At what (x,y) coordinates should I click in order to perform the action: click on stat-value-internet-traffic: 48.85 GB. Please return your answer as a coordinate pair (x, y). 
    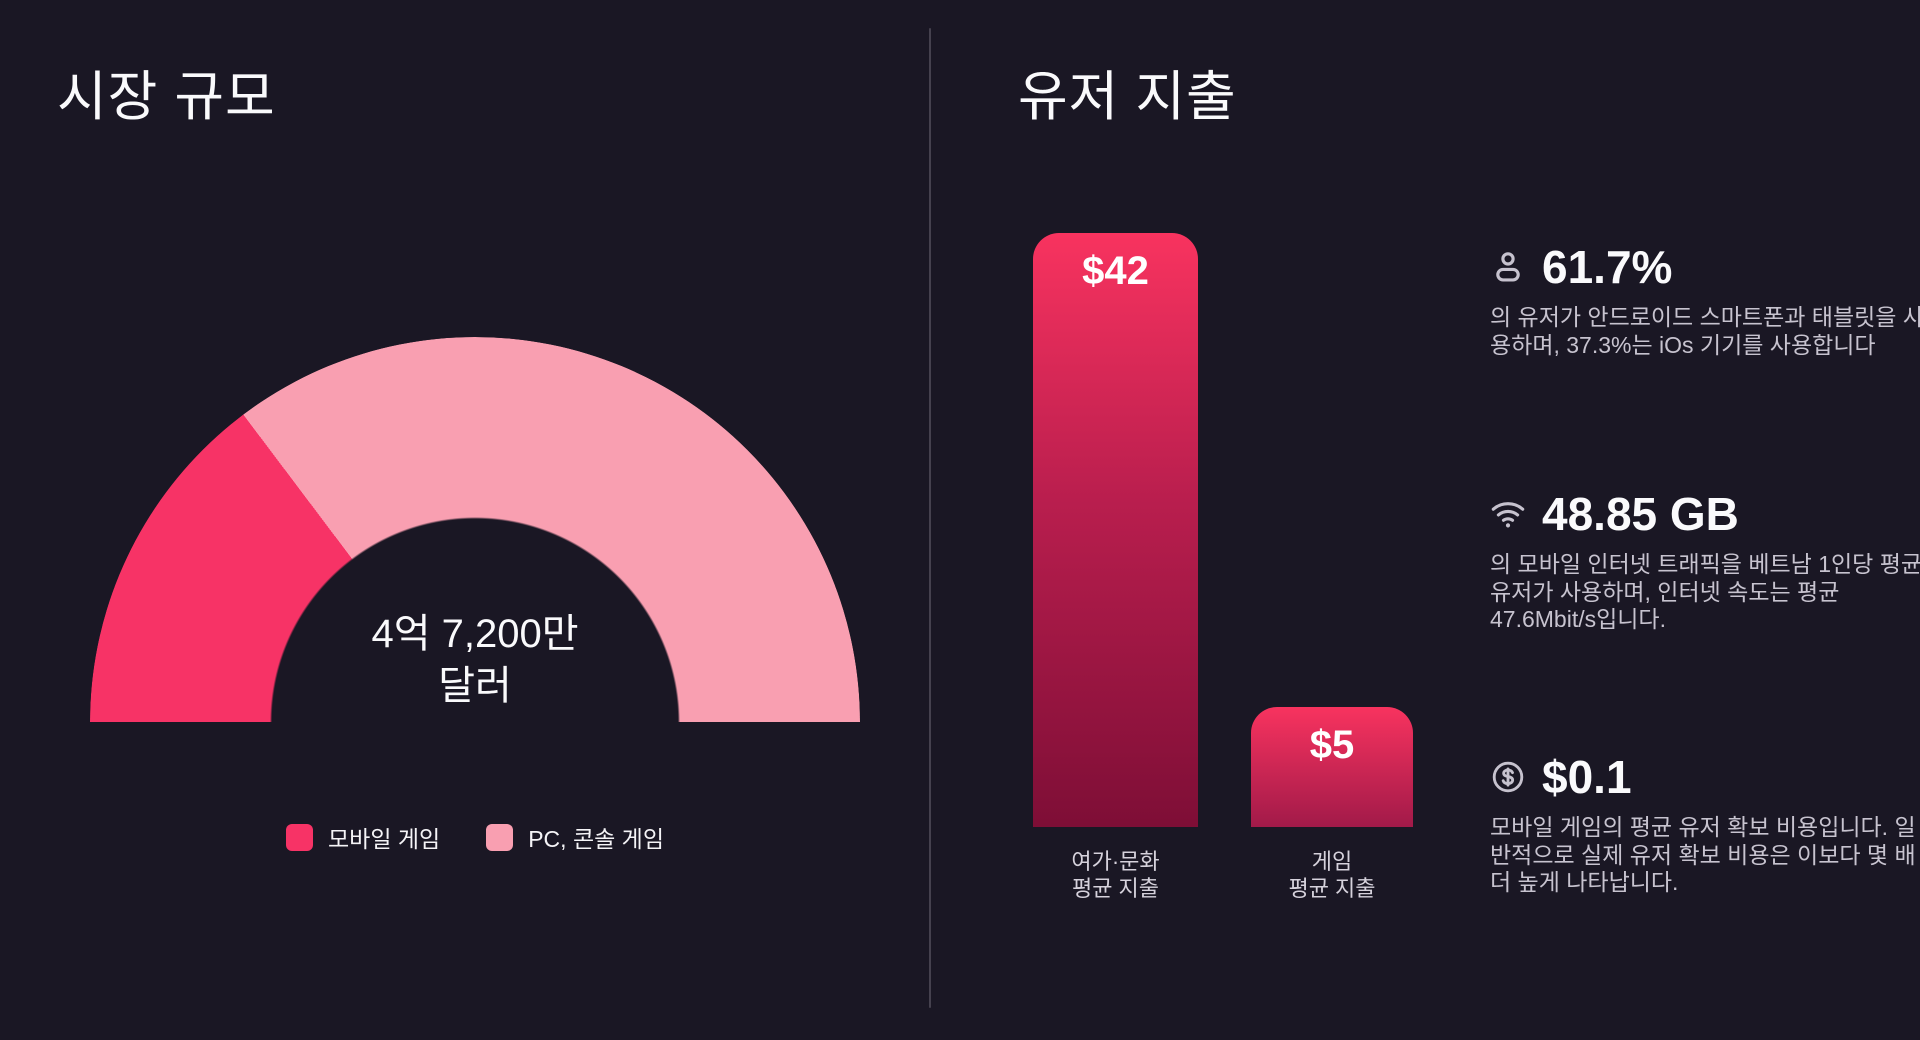
    Looking at the image, I should click on (1640, 514).